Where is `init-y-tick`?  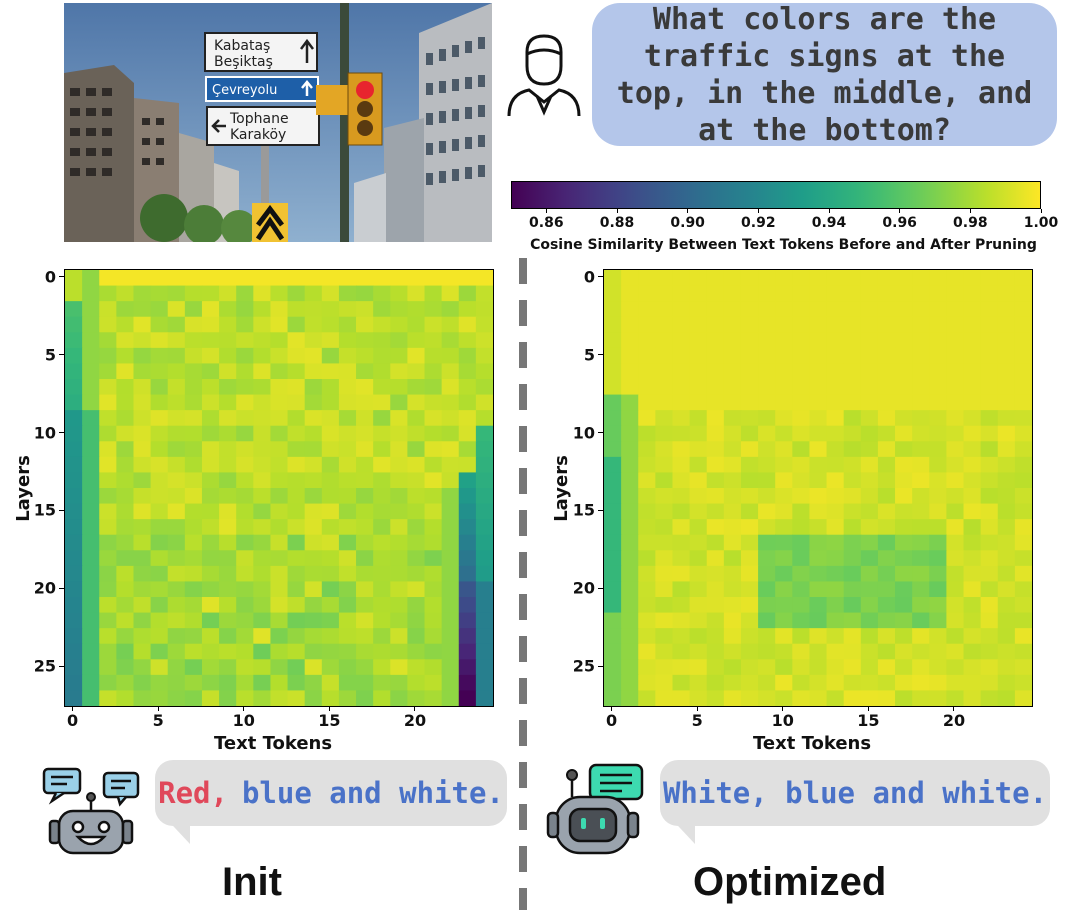 init-y-tick is located at coordinates (61, 355).